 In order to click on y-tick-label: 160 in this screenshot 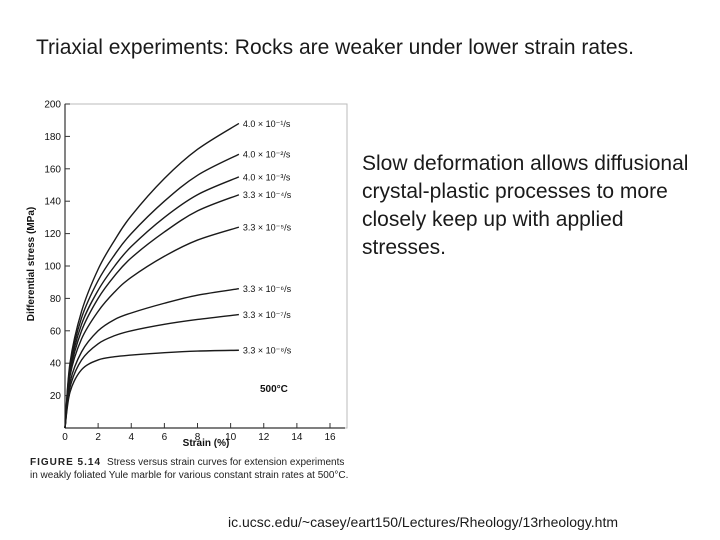, I will do `click(52, 169)`.